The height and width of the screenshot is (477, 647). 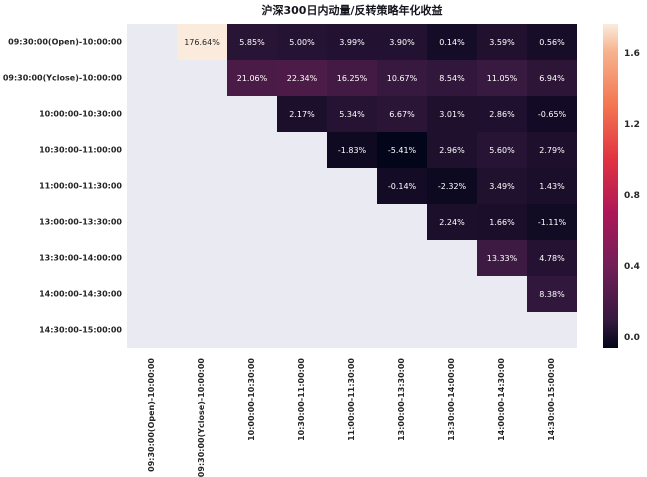 What do you see at coordinates (80, 150) in the screenshot?
I see `y-tick-label: 10:30:00-11:00:00` at bounding box center [80, 150].